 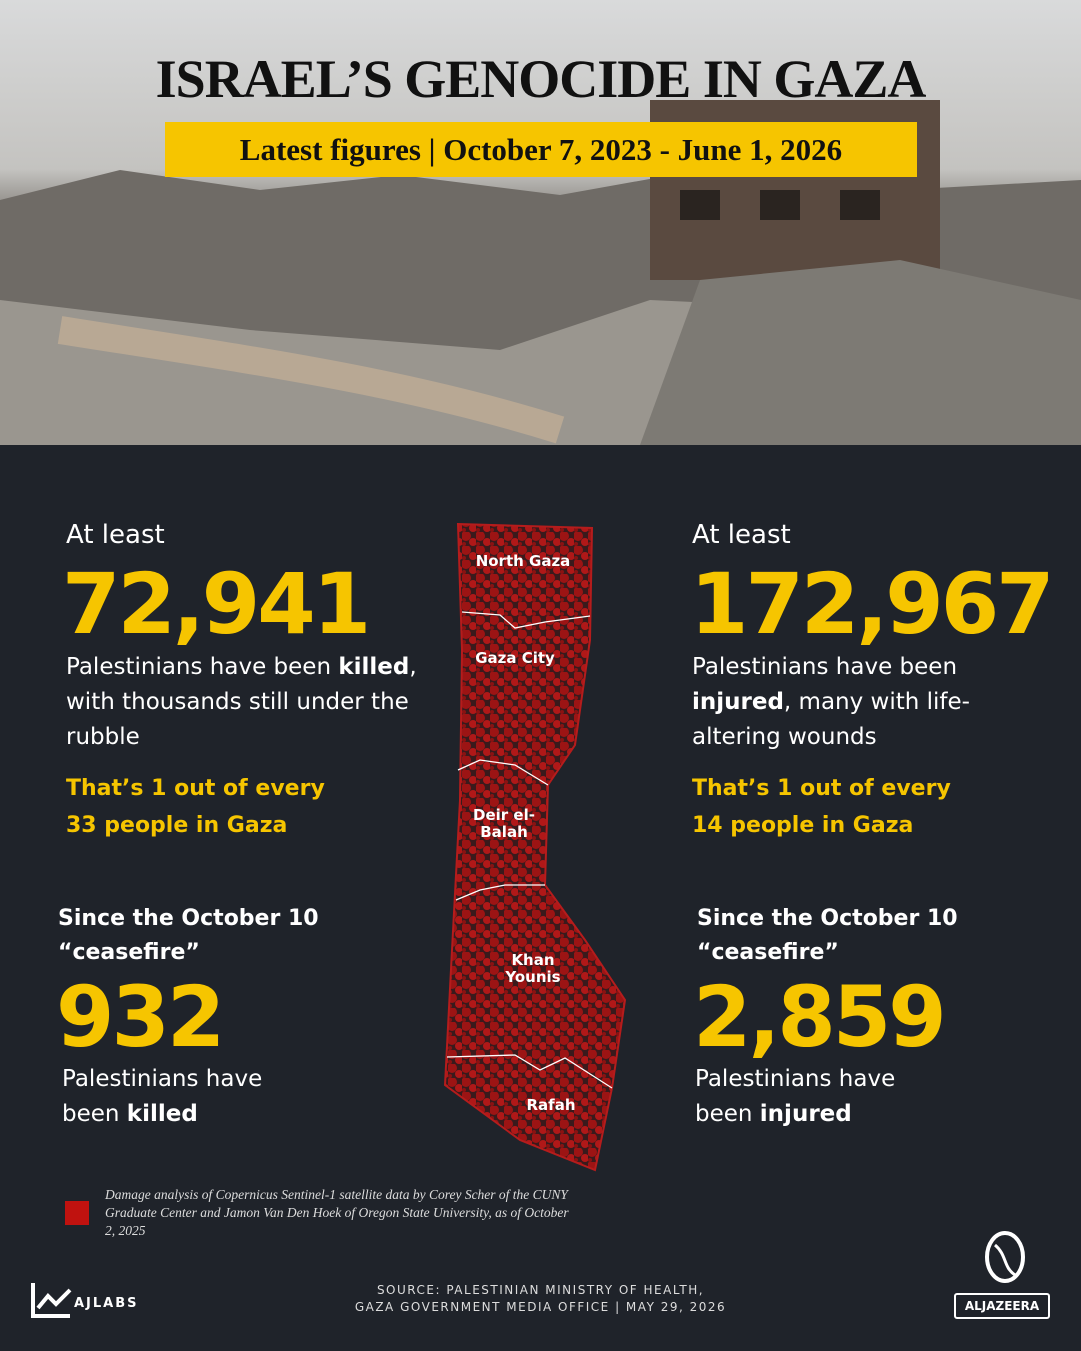 I want to click on logo-text: AJLABS, so click(x=106, y=1303).